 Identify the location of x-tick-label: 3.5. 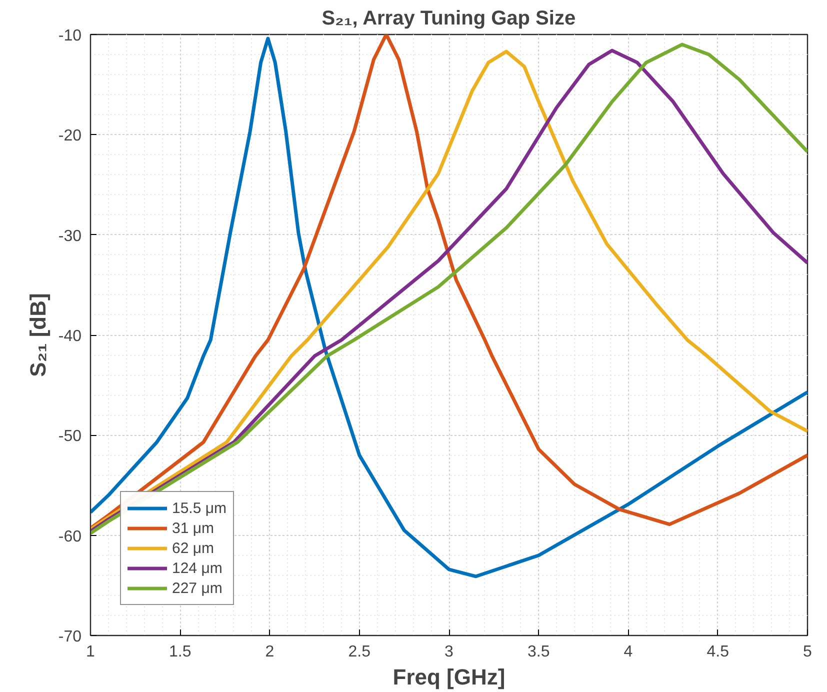
(539, 652).